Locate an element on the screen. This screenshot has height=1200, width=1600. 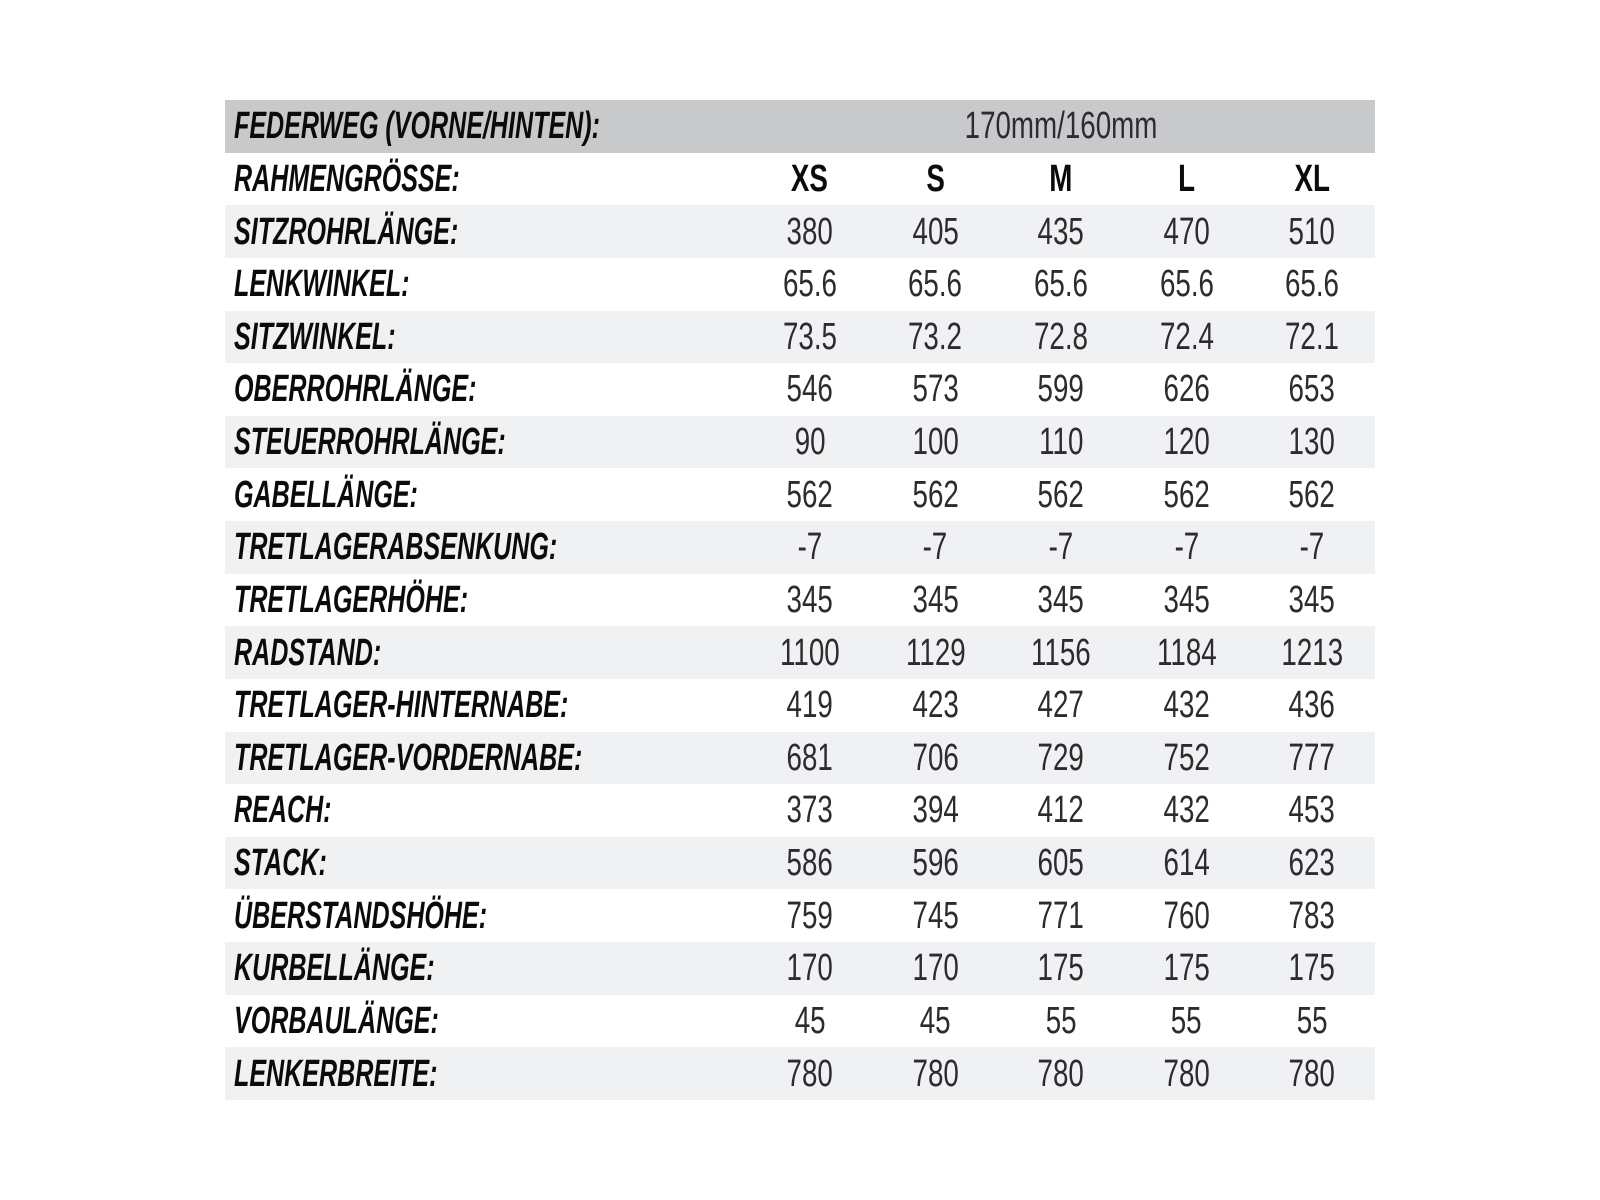
row-ueberstandshoehe: ÜBERSTANDSHÖHE: 759 745 771 760 783 is located at coordinates (800, 915).